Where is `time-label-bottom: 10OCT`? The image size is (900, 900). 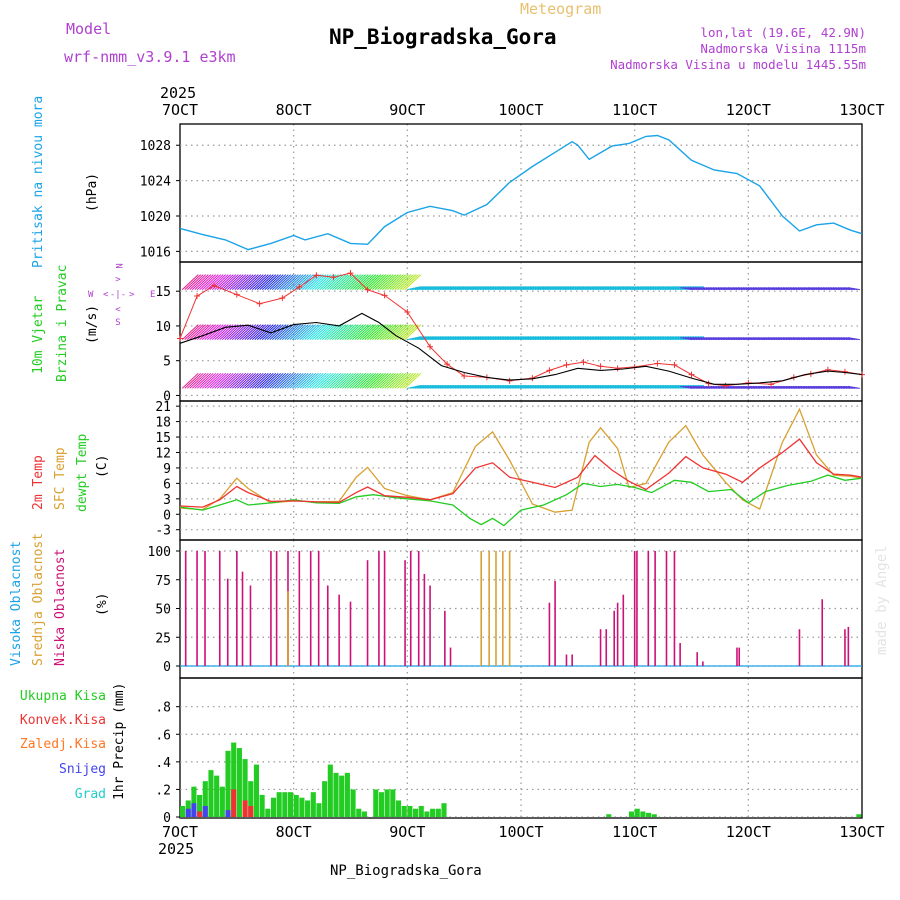 time-label-bottom: 10OCT is located at coordinates (520, 832).